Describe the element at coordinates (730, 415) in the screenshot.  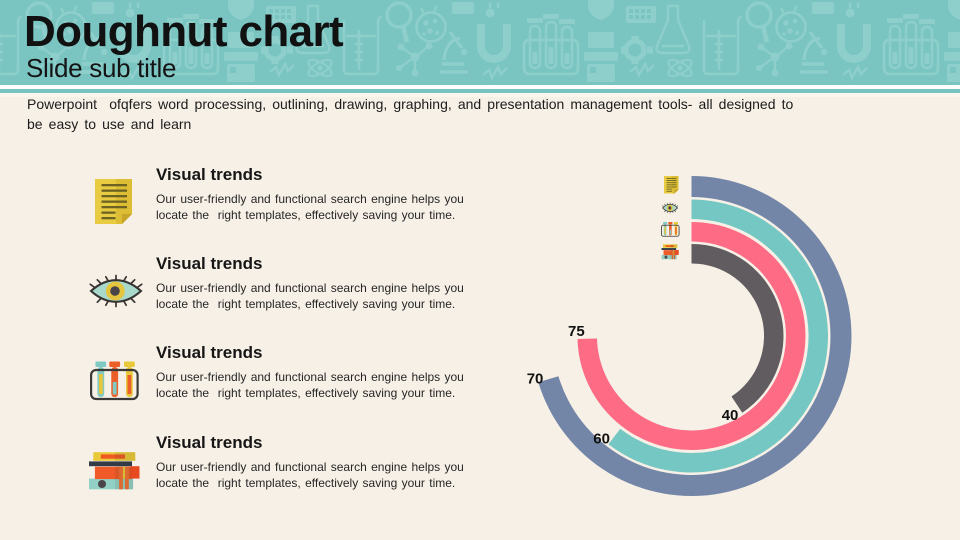
I see `svg-text: 40` at that location.